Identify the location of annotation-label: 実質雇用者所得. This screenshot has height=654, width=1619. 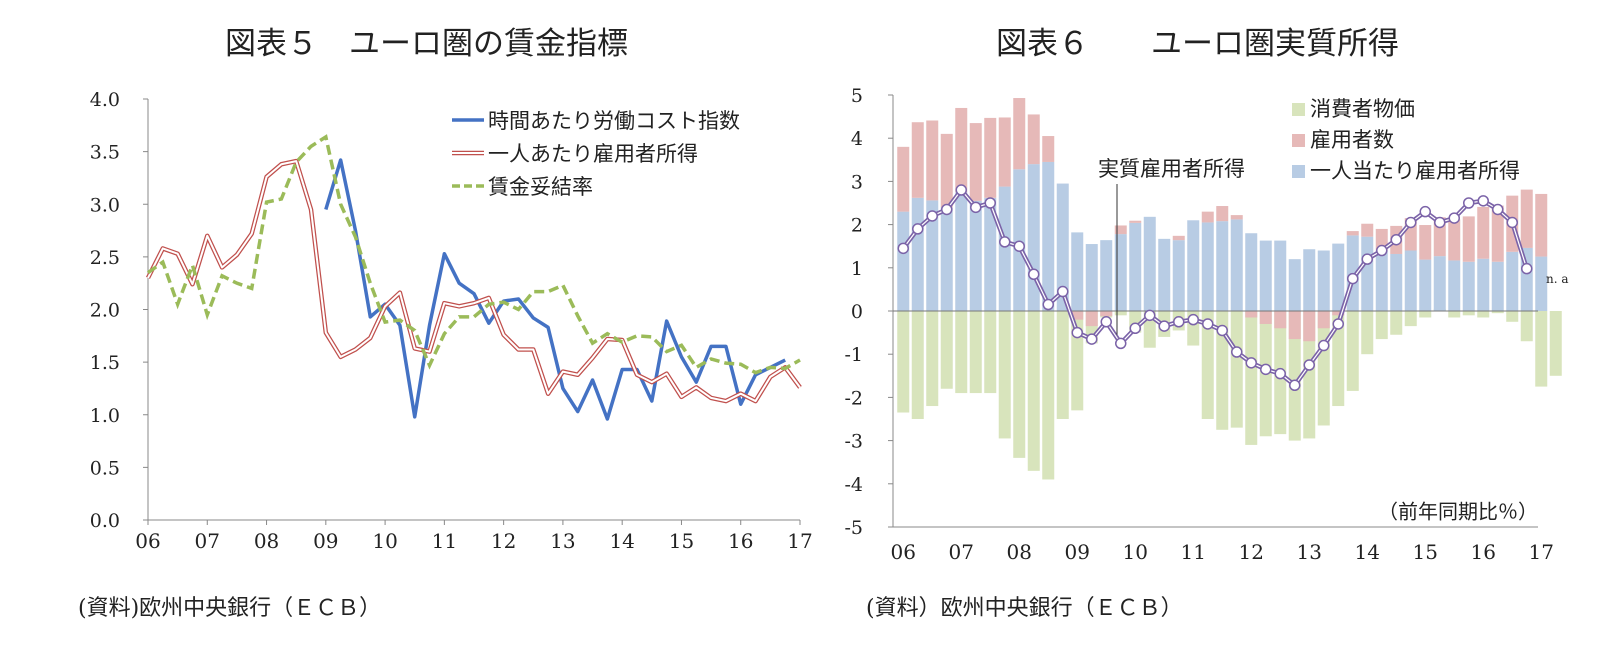
(1171, 169).